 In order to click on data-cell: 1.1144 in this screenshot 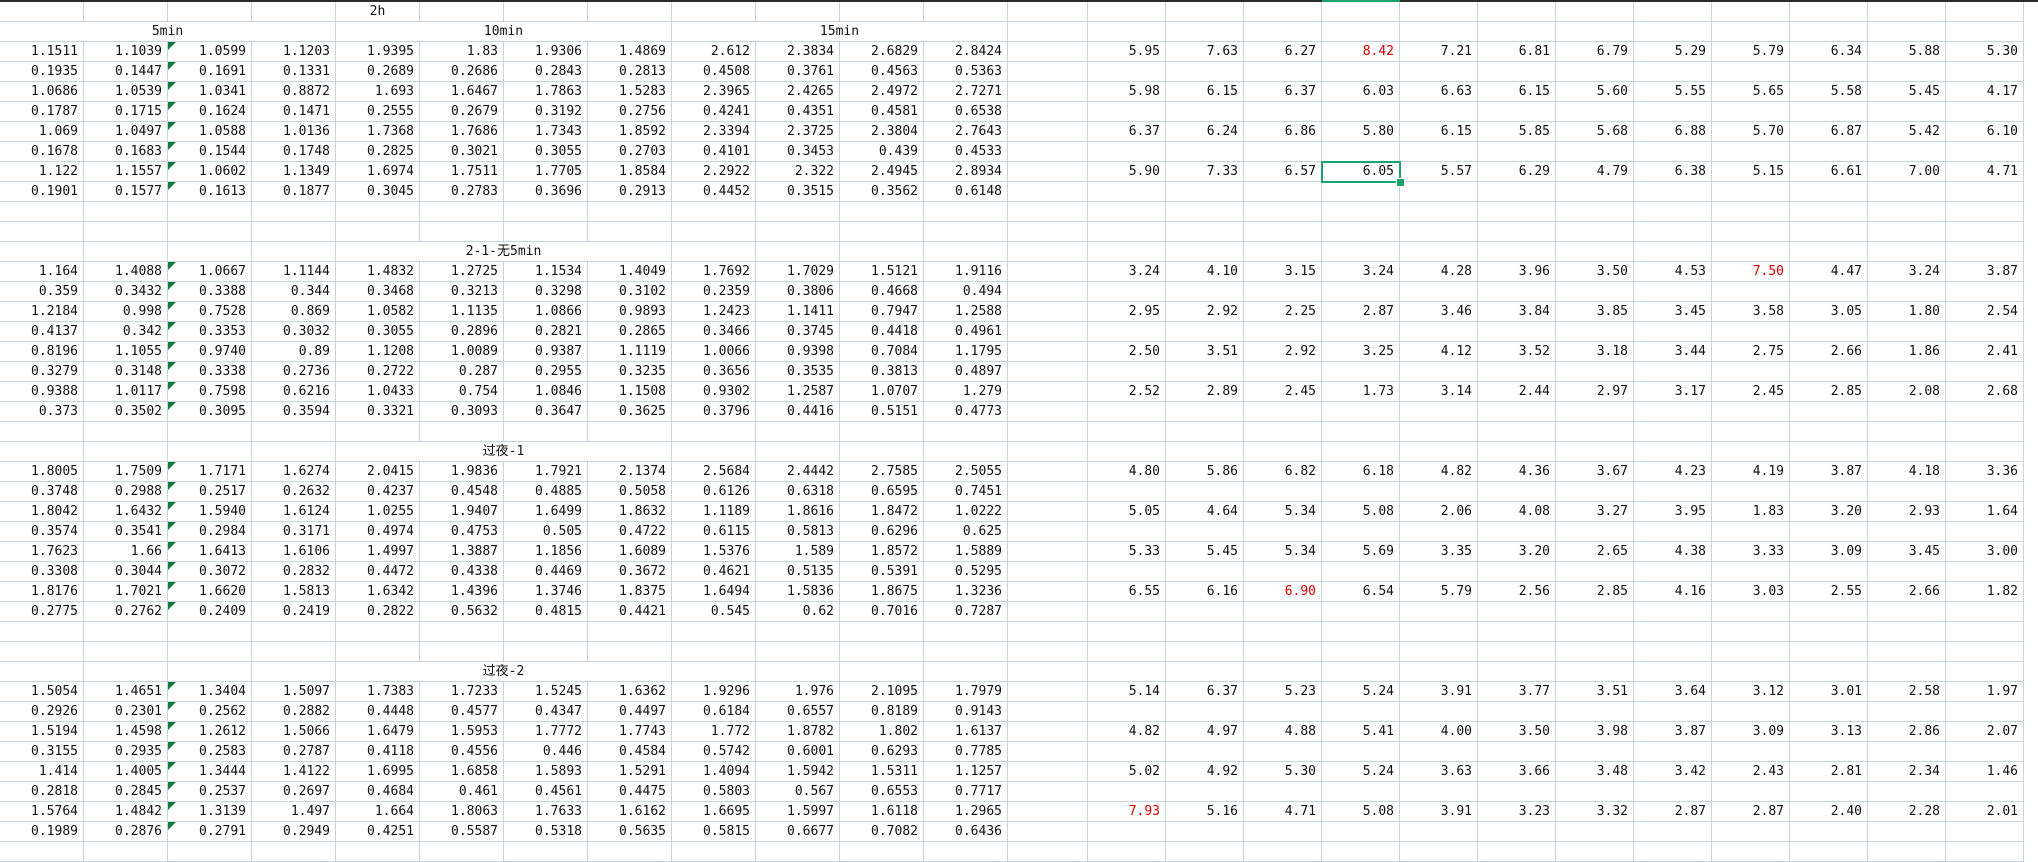, I will do `click(294, 272)`.